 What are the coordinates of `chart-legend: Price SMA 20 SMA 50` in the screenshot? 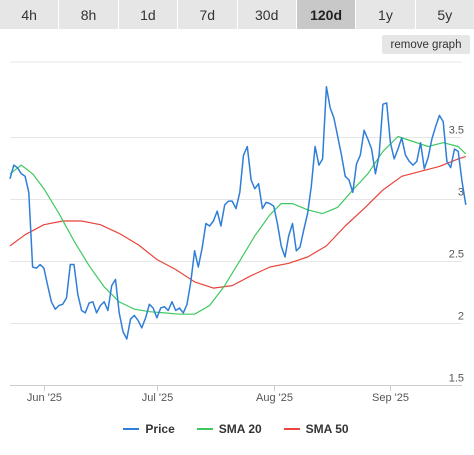 It's located at (237, 429).